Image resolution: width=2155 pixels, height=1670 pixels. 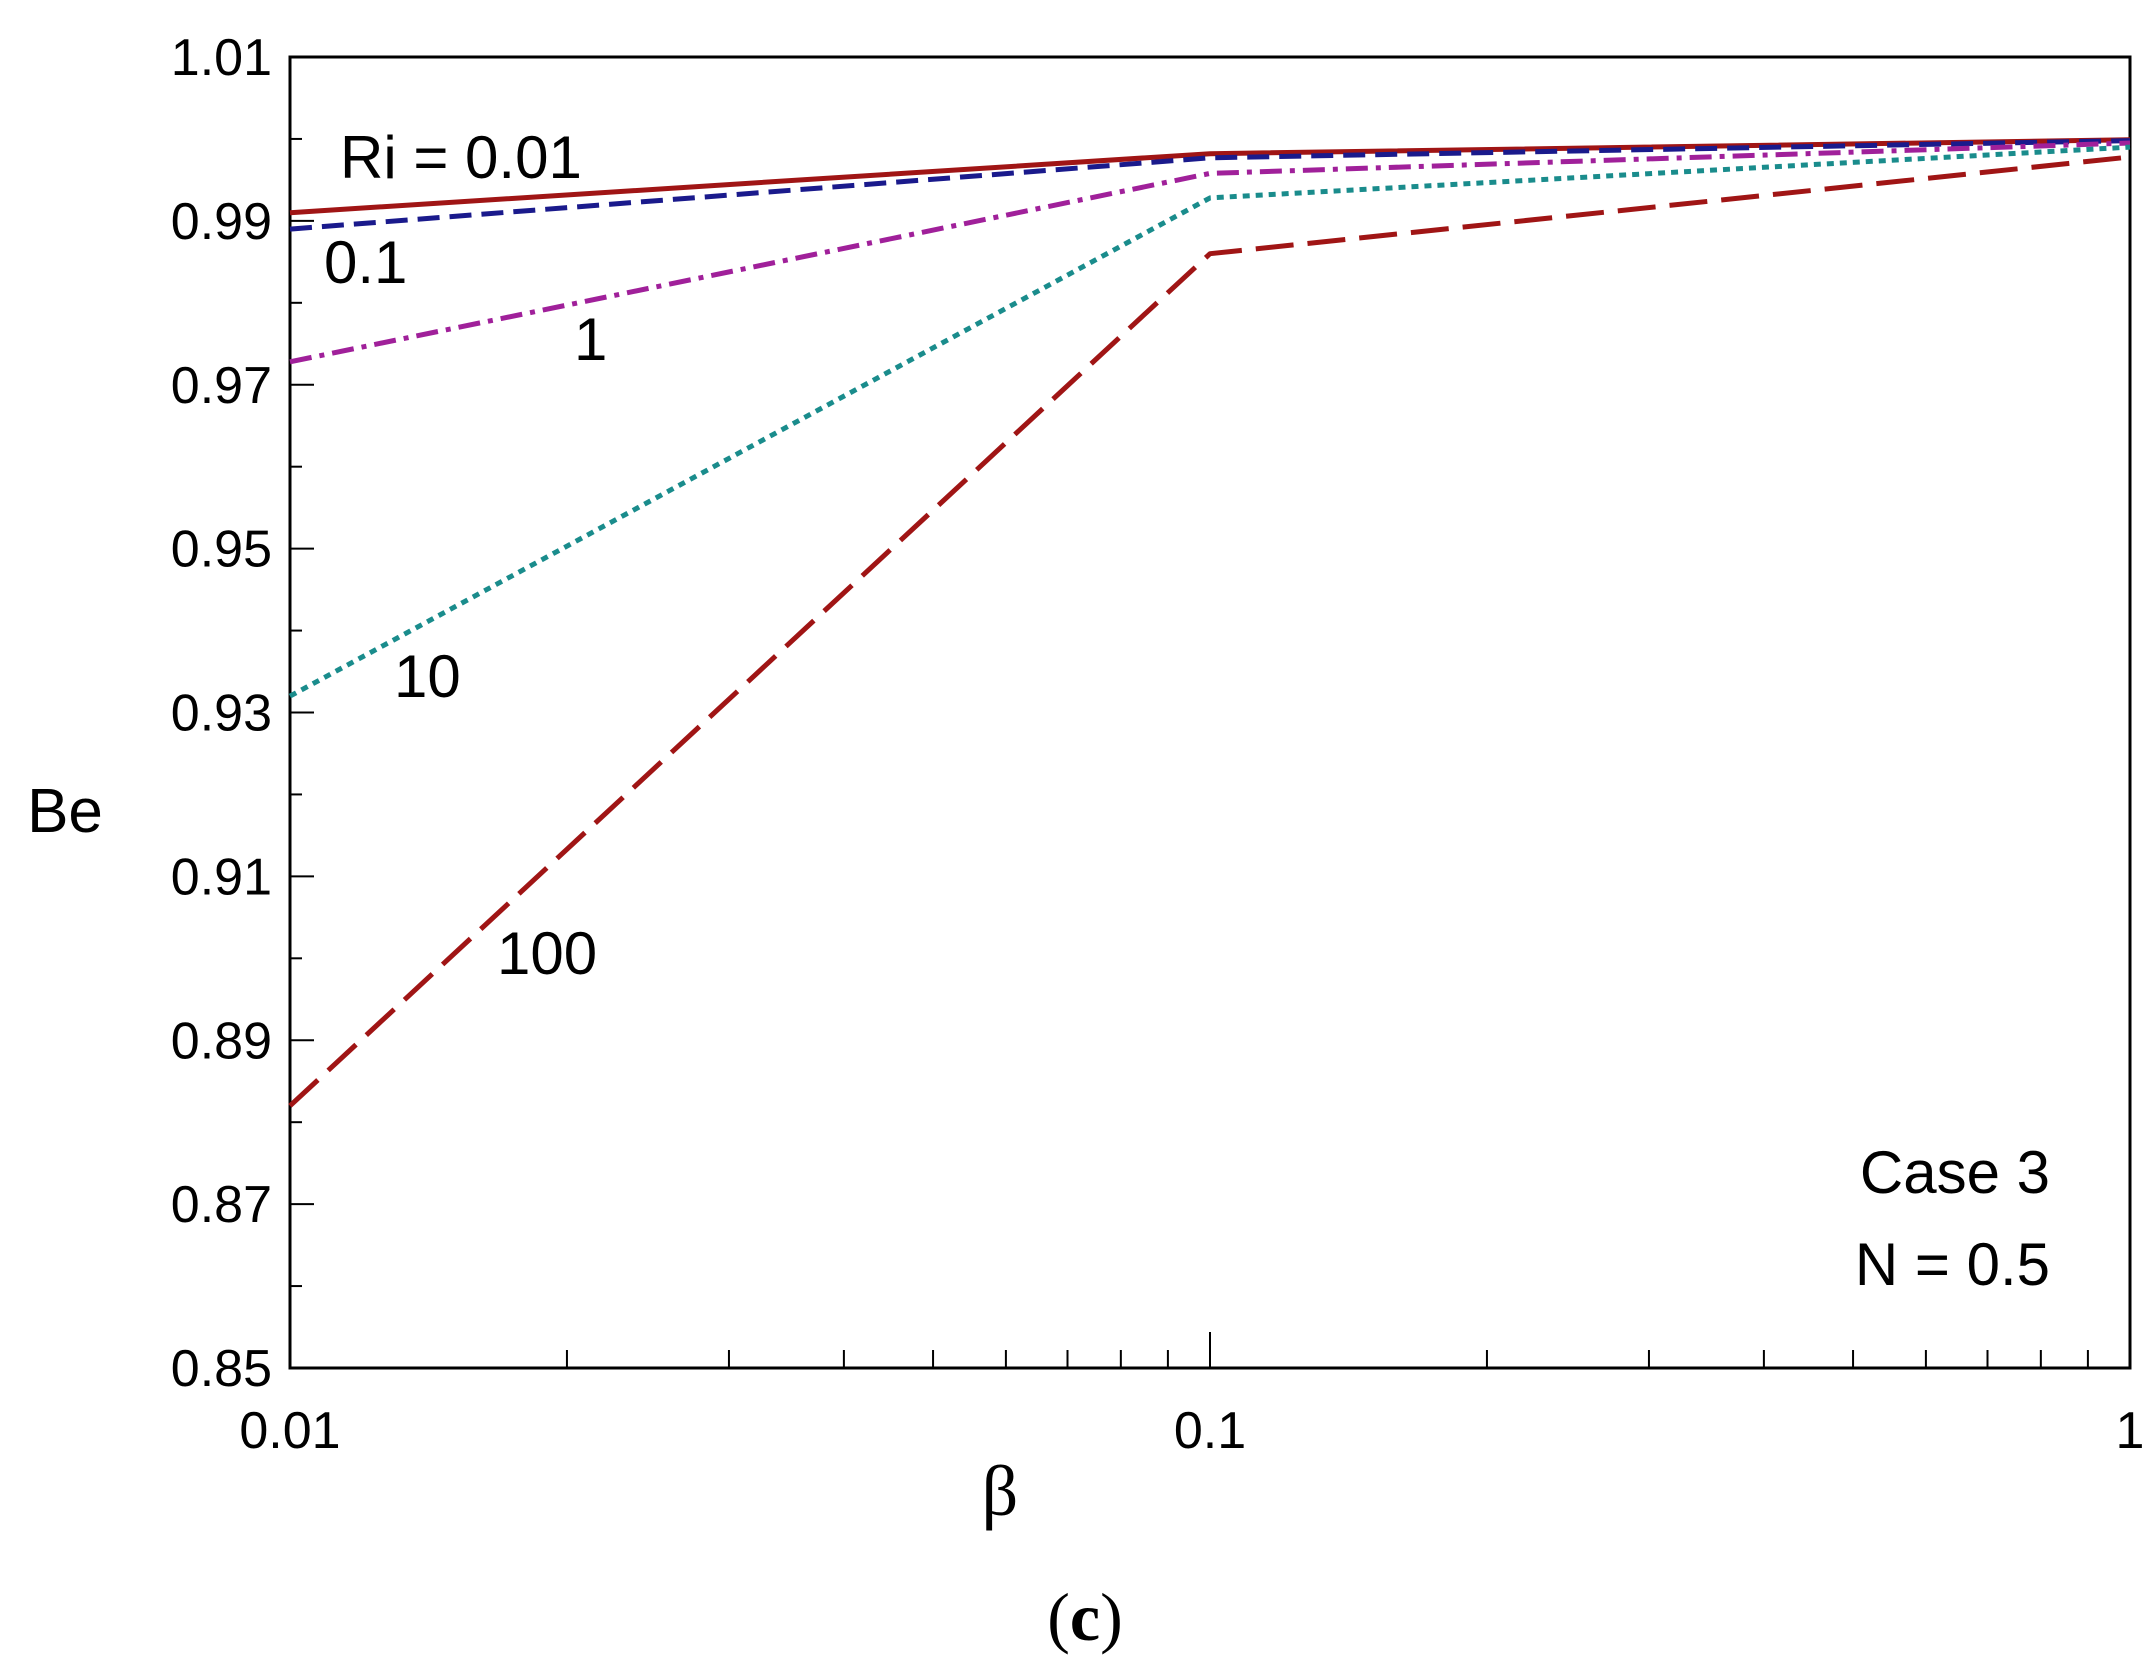 What do you see at coordinates (65, 811) in the screenshot?
I see `y-axis-title: Be` at bounding box center [65, 811].